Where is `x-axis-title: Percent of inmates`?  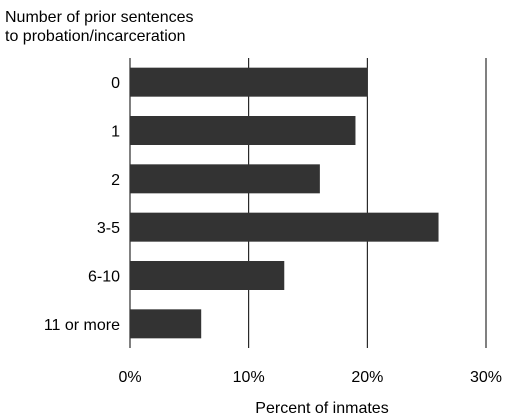
x-axis-title: Percent of inmates is located at coordinates (321, 408).